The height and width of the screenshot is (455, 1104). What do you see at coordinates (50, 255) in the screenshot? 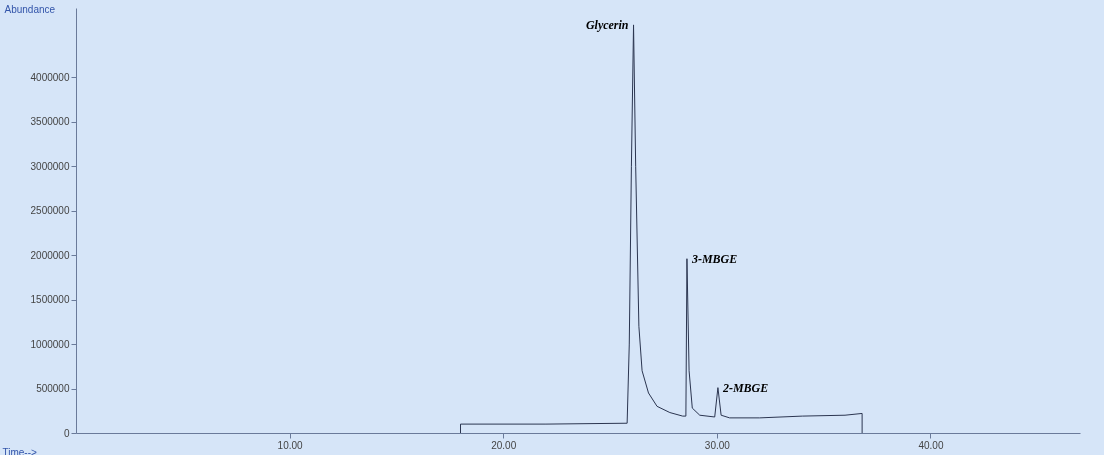
I see `y-tick-label: 2000000` at bounding box center [50, 255].